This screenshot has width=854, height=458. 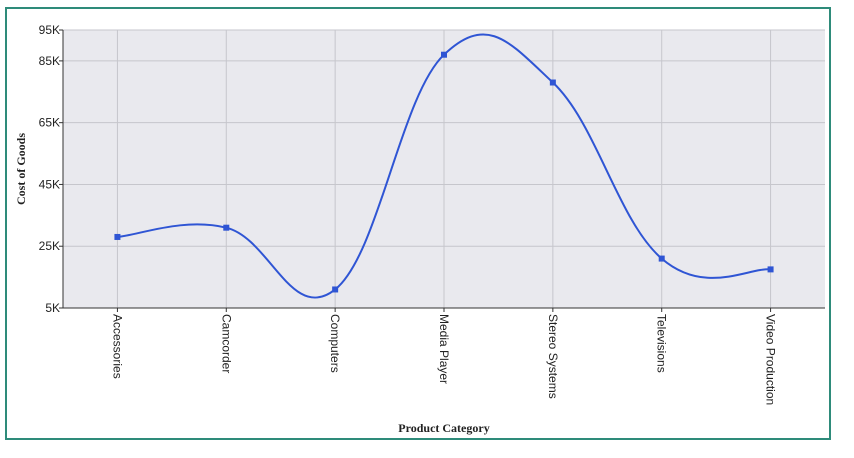 I want to click on x-tick-label: Accessories, so click(x=117, y=346).